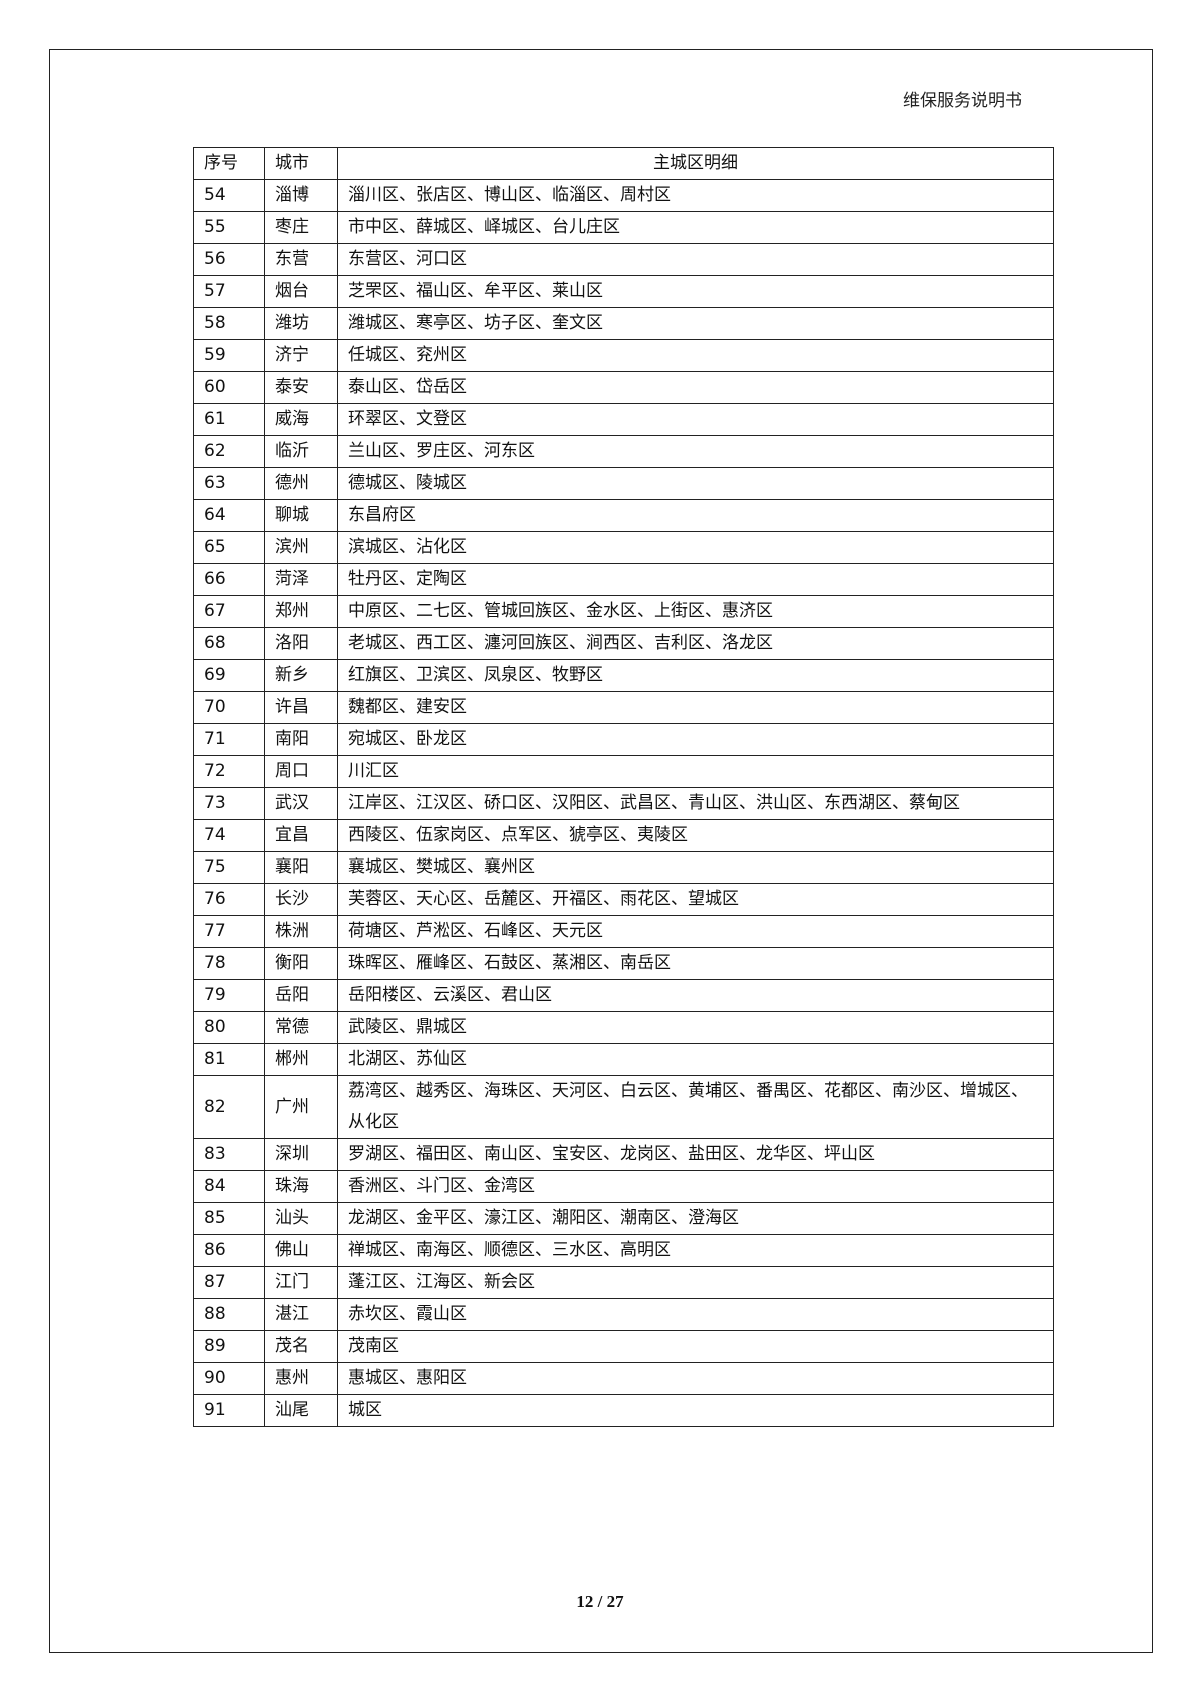 Image resolution: width=1200 pixels, height=1698 pixels. Describe the element at coordinates (229, 451) in the screenshot. I see `row-index: 62` at that location.